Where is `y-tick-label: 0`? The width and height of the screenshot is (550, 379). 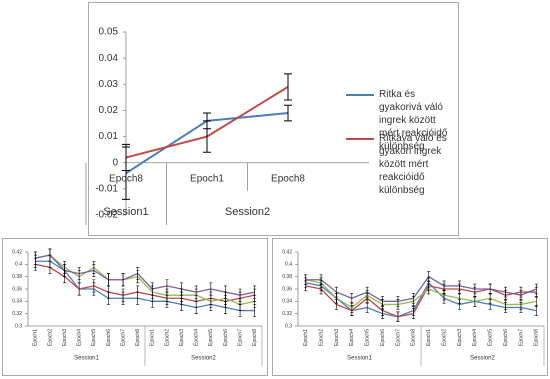
y-tick-label: 0 is located at coordinates (115, 162).